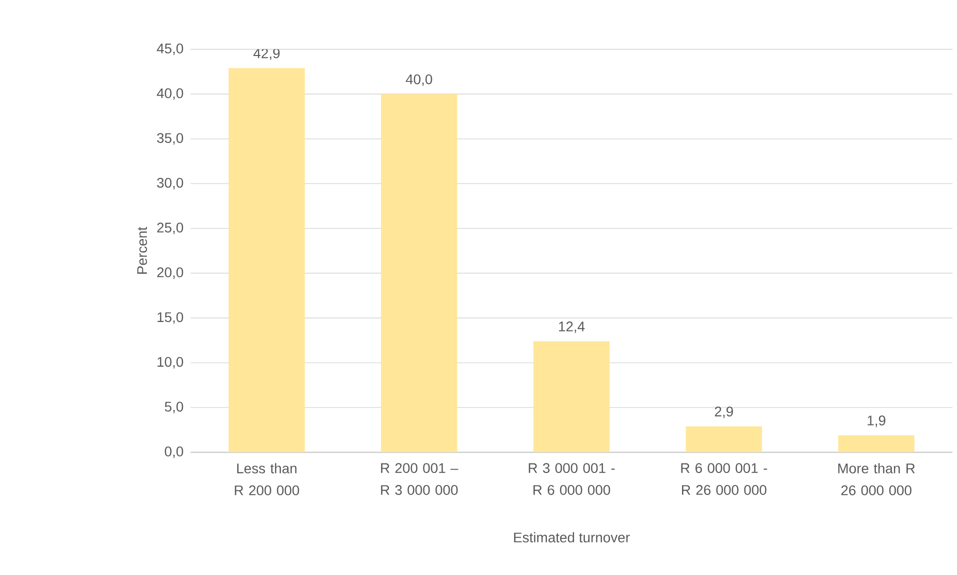  What do you see at coordinates (170, 50) in the screenshot?
I see `y-tick-label: 45,0` at bounding box center [170, 50].